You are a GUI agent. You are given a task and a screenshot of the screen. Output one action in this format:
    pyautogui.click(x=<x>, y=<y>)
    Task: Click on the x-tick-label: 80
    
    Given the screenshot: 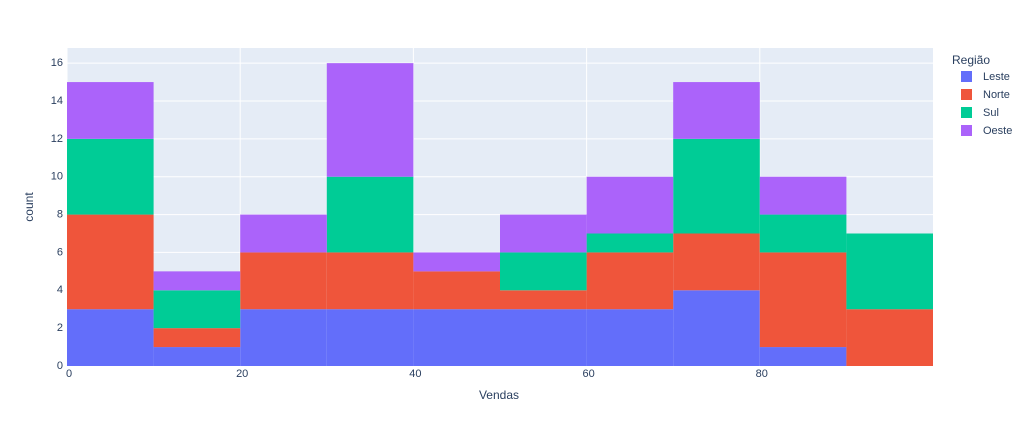 What is the action you would take?
    pyautogui.click(x=762, y=374)
    